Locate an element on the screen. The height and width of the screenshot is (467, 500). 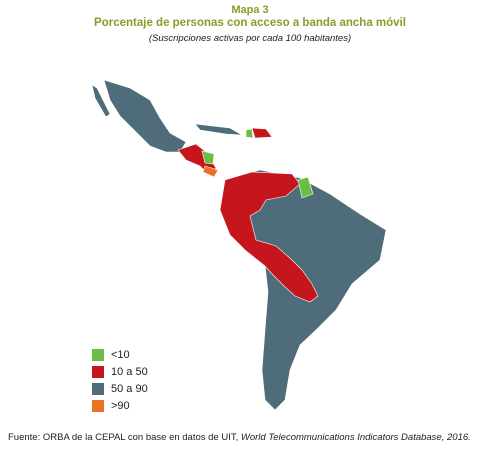
legend-item: >90 is located at coordinates (120, 405).